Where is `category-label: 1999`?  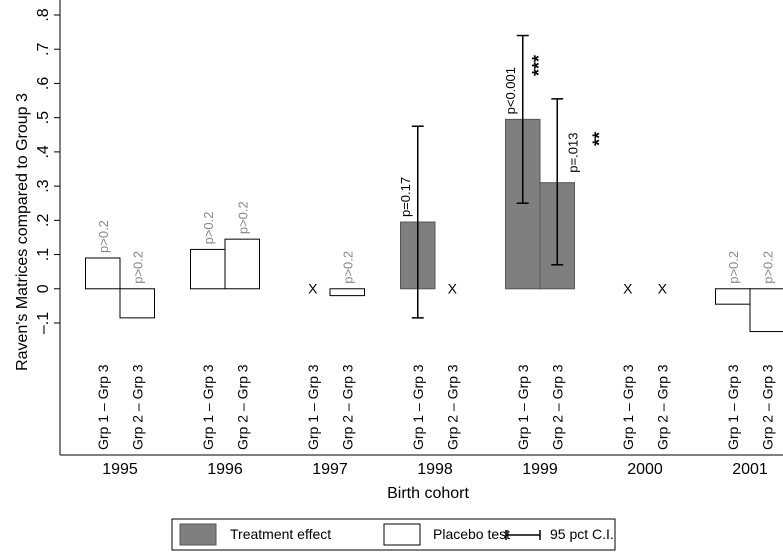
category-label: 1999 is located at coordinates (540, 469).